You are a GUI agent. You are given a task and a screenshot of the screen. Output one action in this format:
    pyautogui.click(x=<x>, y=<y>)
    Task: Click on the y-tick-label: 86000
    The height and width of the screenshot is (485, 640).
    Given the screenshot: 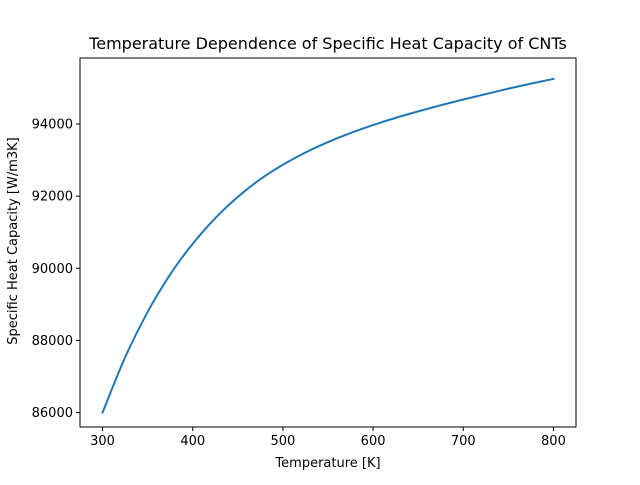 What is the action you would take?
    pyautogui.click(x=52, y=413)
    